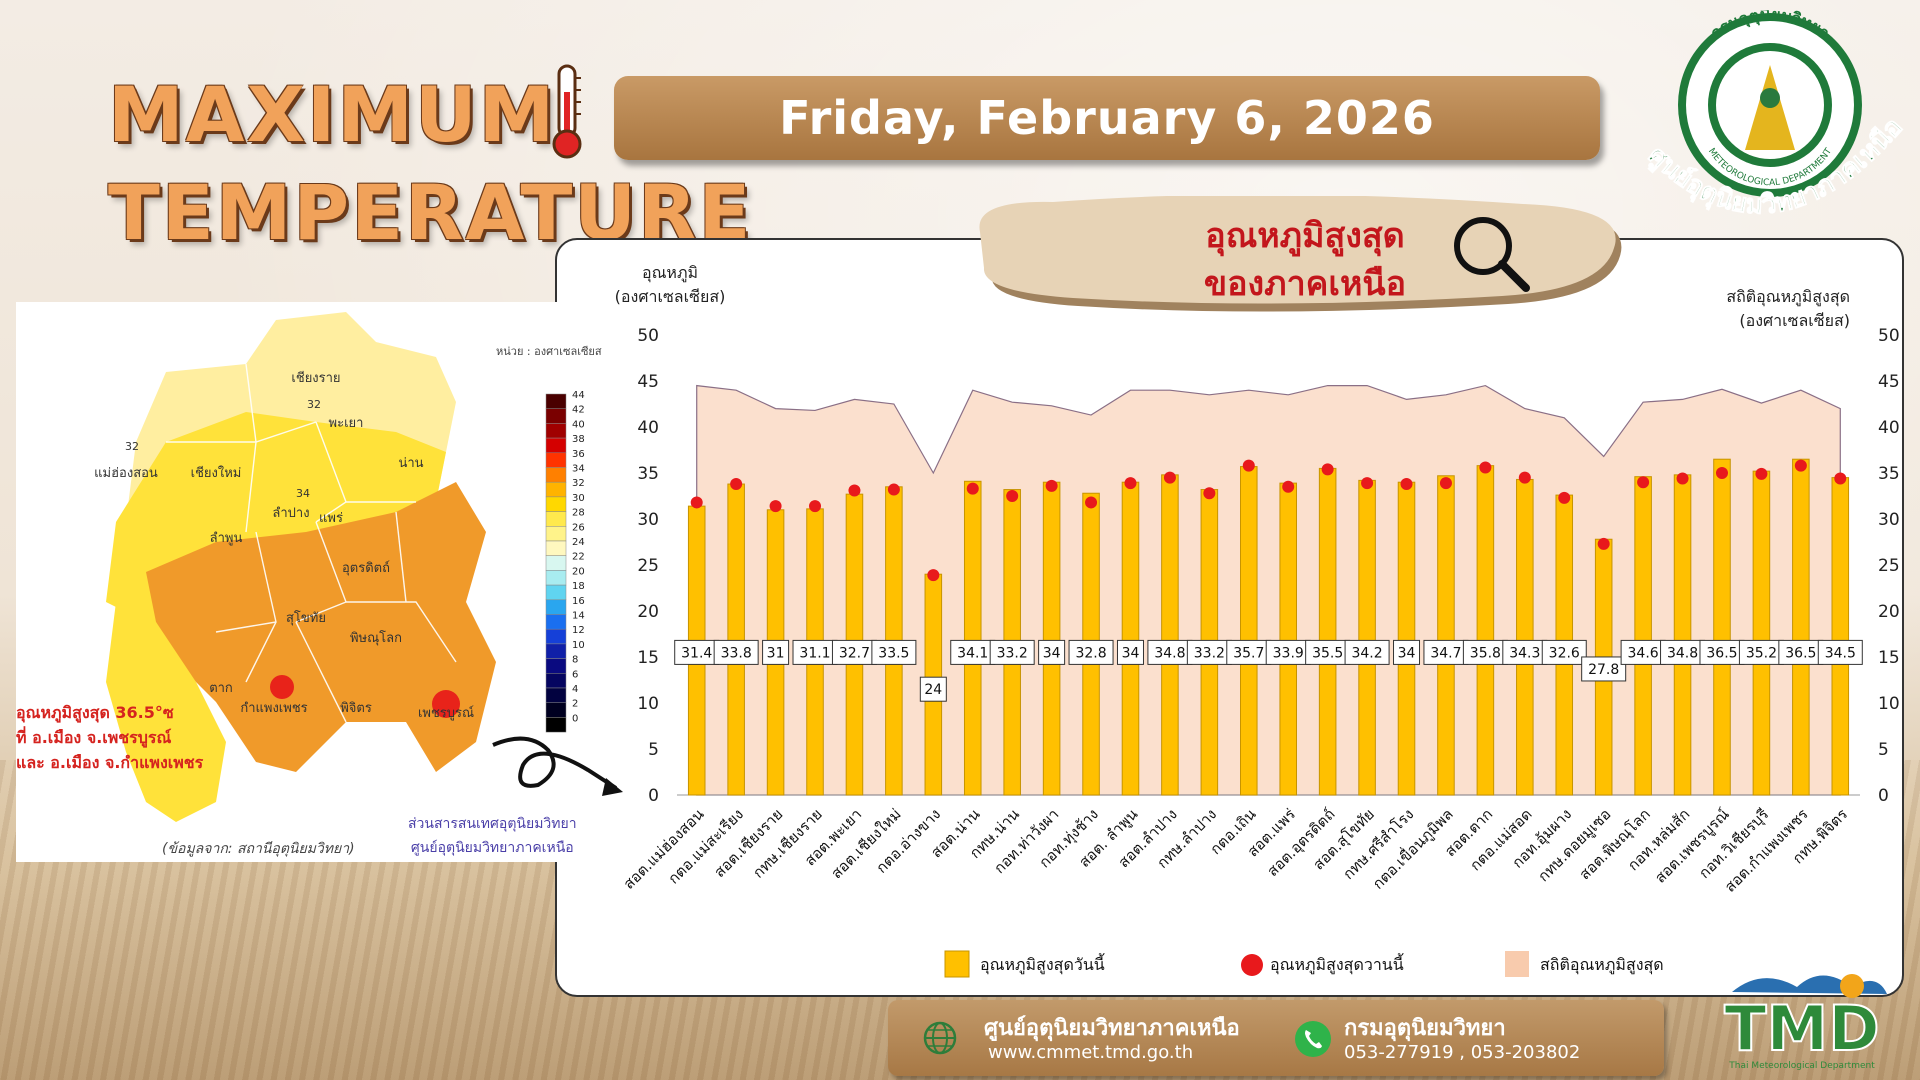 This screenshot has height=1080, width=1920. Describe the element at coordinates (366, 568) in the screenshot. I see `province-label: อุตรดิตถ์` at that location.